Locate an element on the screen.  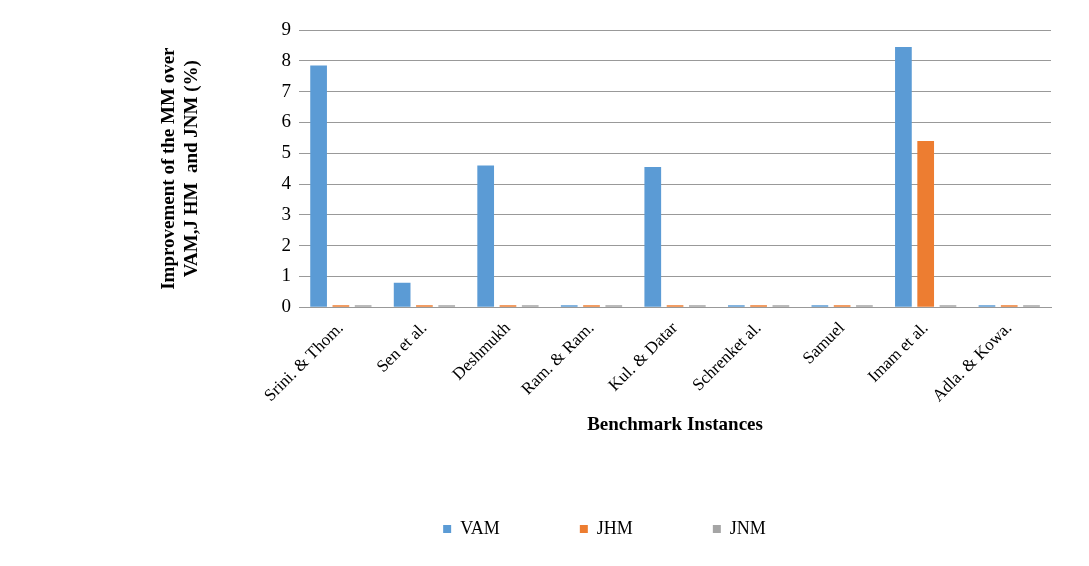
x-axis-title: Benchmark Instances is located at coordinates (675, 423).